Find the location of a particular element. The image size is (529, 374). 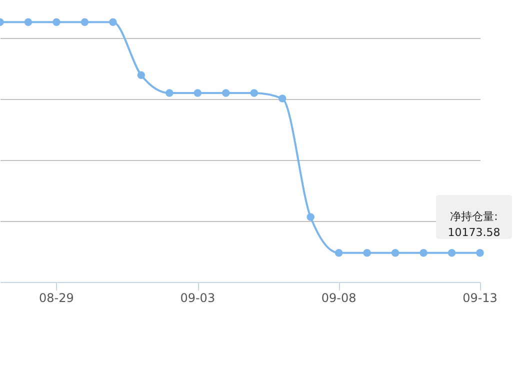

annotation: 净持仓量: 10173.58 is located at coordinates (474, 224).